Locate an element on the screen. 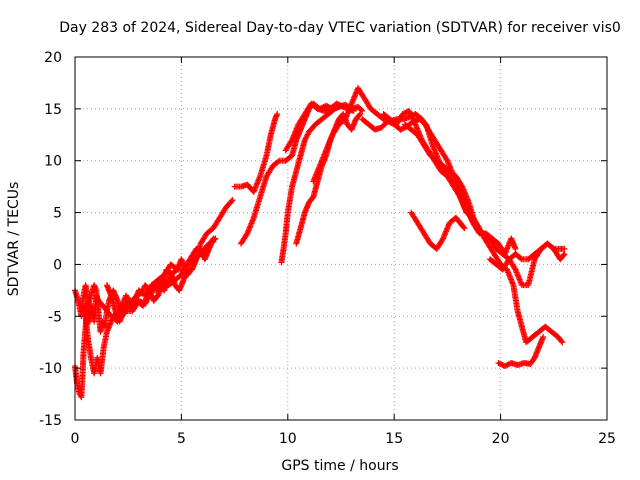 This screenshot has width=640, height=480. y-tick-label: -10 is located at coordinates (50, 369).